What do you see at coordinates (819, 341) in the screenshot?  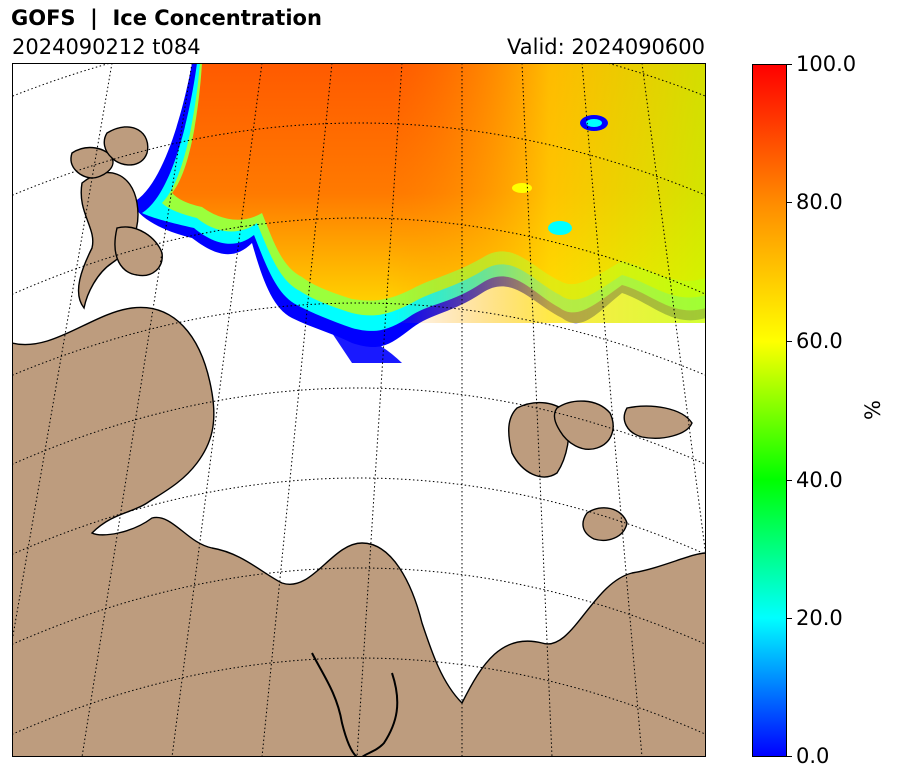 I see `colorbar-tick-label: 60.0` at bounding box center [819, 341].